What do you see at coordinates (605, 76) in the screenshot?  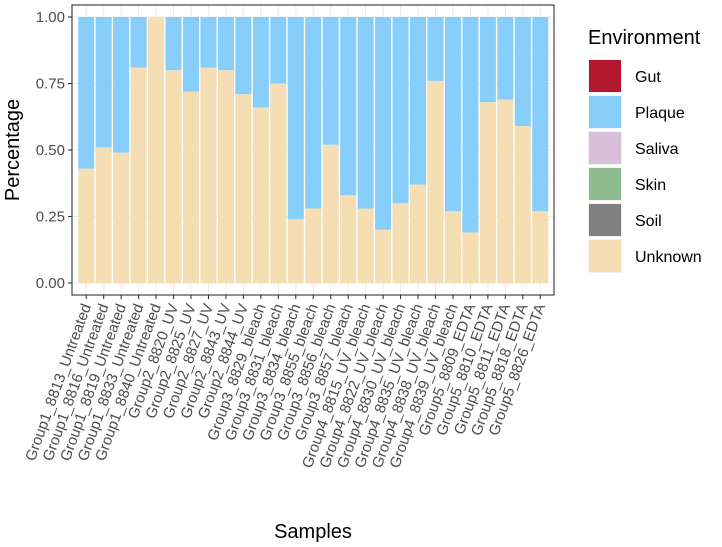 I see `legend-swatch-gut` at bounding box center [605, 76].